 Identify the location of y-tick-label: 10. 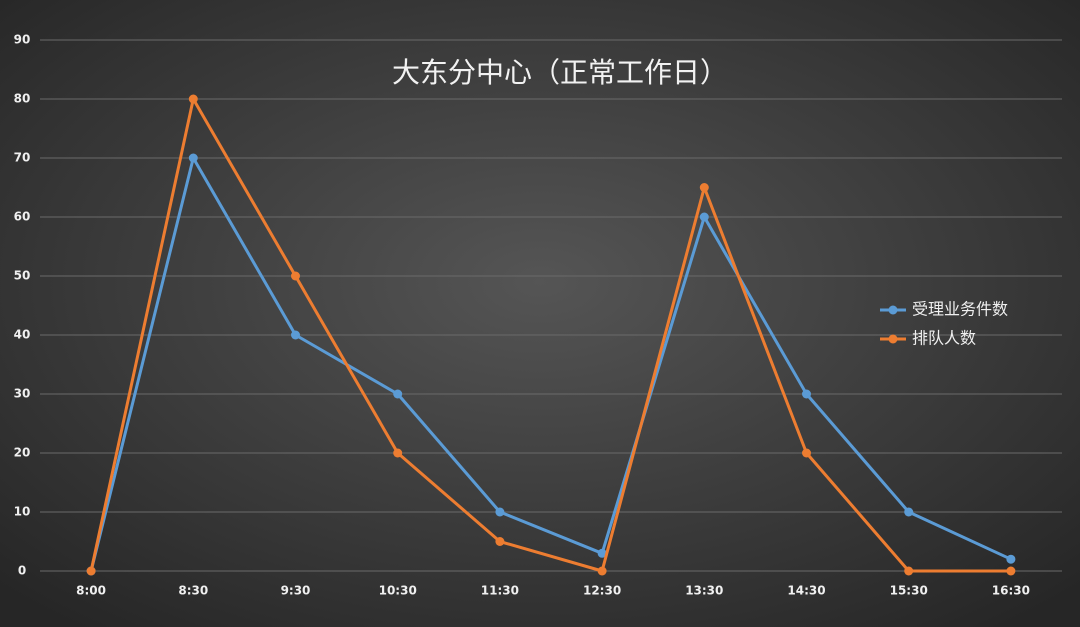
(22, 512).